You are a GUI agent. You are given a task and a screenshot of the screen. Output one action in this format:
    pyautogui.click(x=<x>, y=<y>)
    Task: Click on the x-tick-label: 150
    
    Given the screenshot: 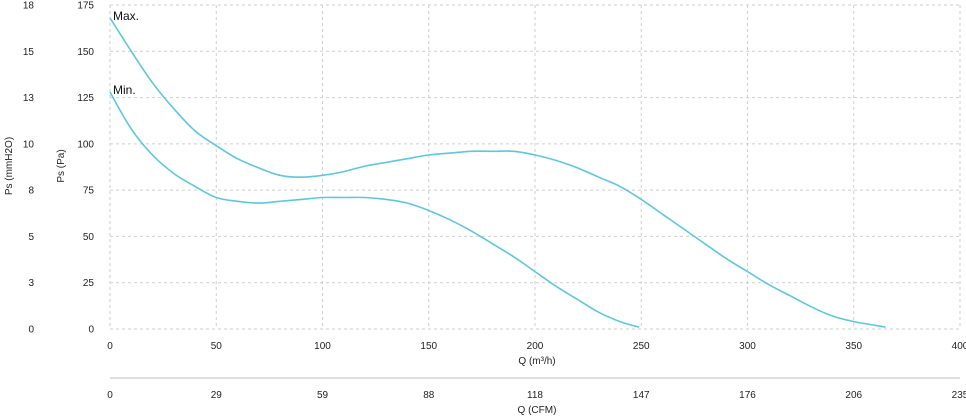 What is the action you would take?
    pyautogui.click(x=428, y=346)
    